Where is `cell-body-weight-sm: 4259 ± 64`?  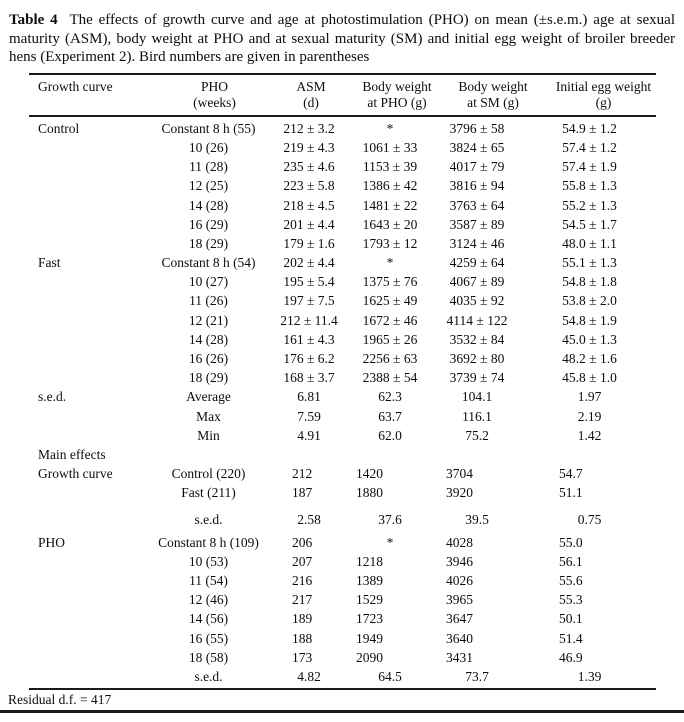 cell-body-weight-sm: 4259 ± 64 is located at coordinates (477, 263).